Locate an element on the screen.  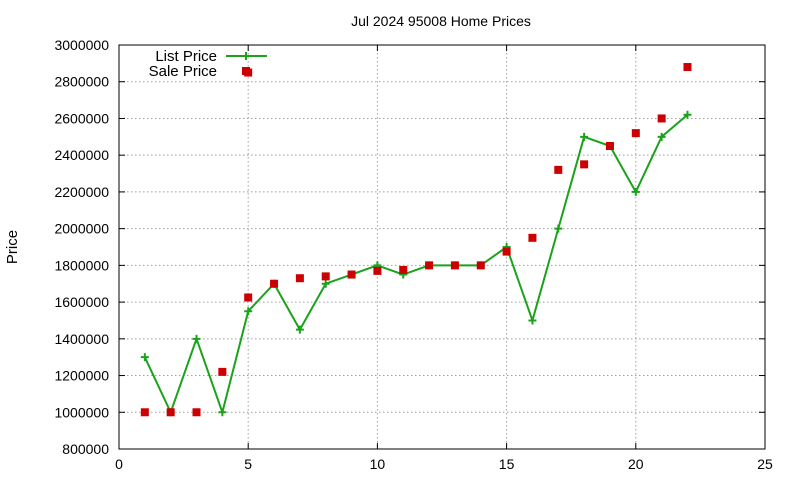
x-tick-label: 20 is located at coordinates (636, 464).